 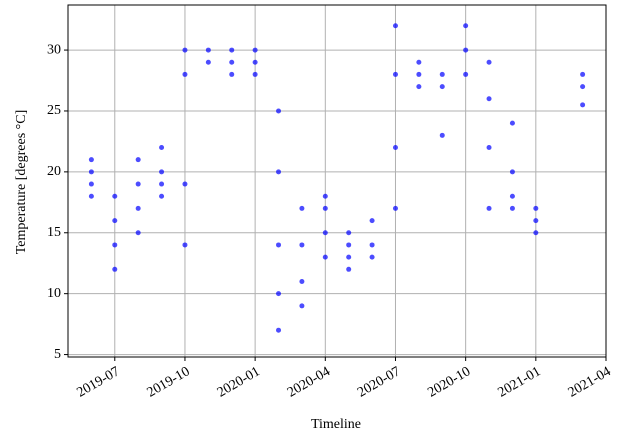 I want to click on x-tick-label: 2021-01, so click(x=520, y=382).